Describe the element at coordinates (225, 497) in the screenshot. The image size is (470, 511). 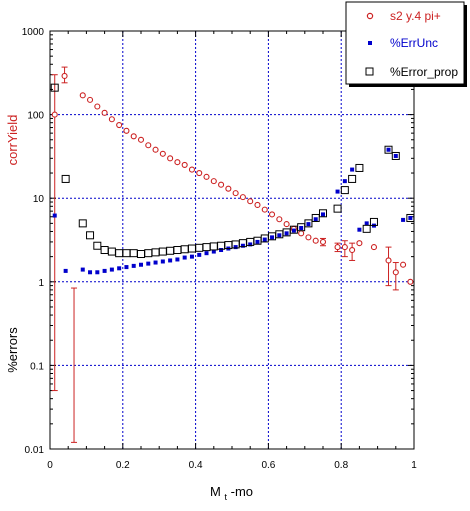
I see `x-axis-label-sub: t` at that location.